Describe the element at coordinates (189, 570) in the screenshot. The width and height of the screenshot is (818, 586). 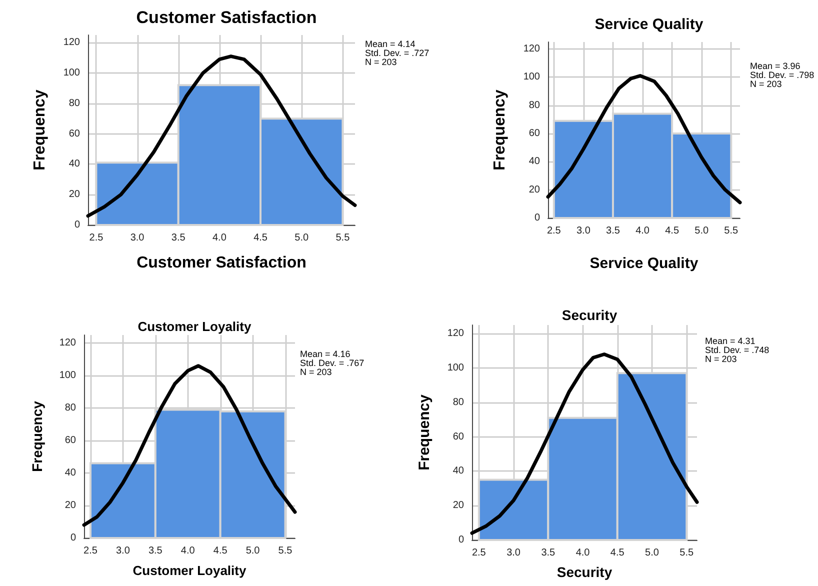
I see `x-axis-title: Customer Loyality` at that location.